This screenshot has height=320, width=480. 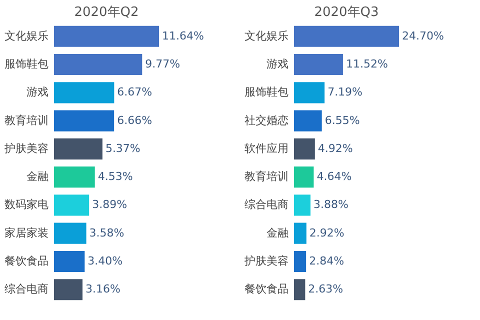 I want to click on data-label: 3.16%, so click(x=103, y=289).